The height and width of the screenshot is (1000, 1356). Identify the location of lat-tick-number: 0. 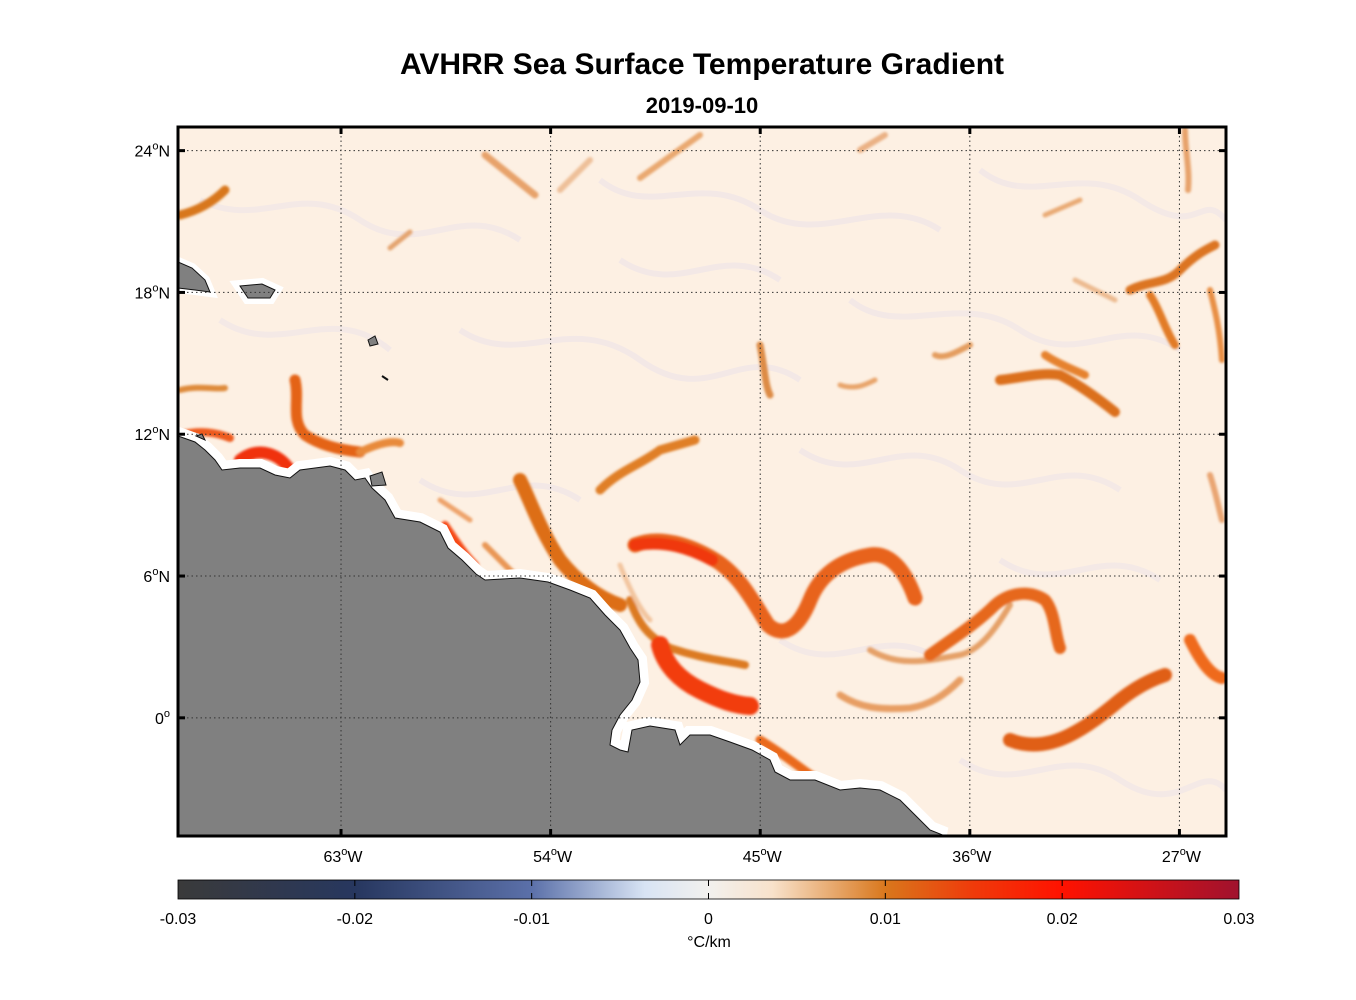
(159, 719).